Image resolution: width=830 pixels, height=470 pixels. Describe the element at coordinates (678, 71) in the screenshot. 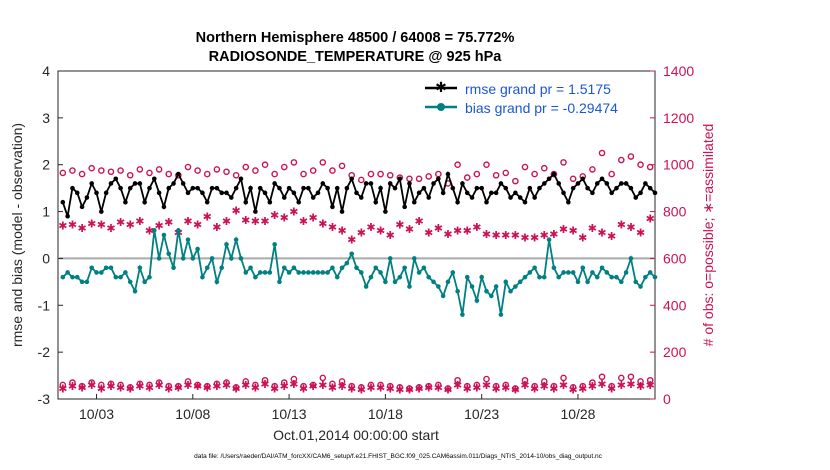

I see `y-right-tick-label: 1400` at that location.